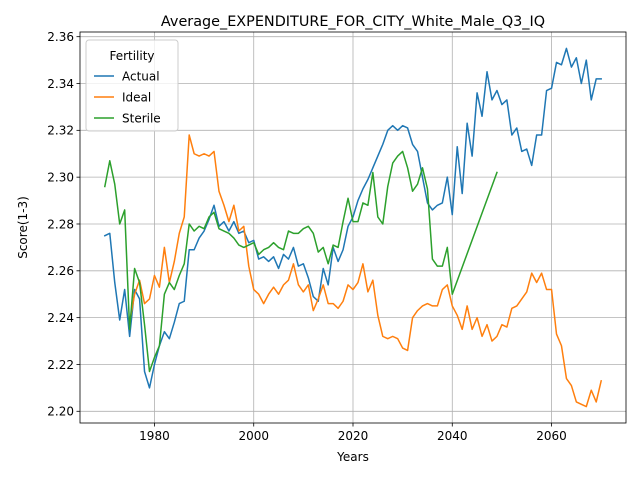  I want to click on legend-title: Fertility, so click(131, 56).